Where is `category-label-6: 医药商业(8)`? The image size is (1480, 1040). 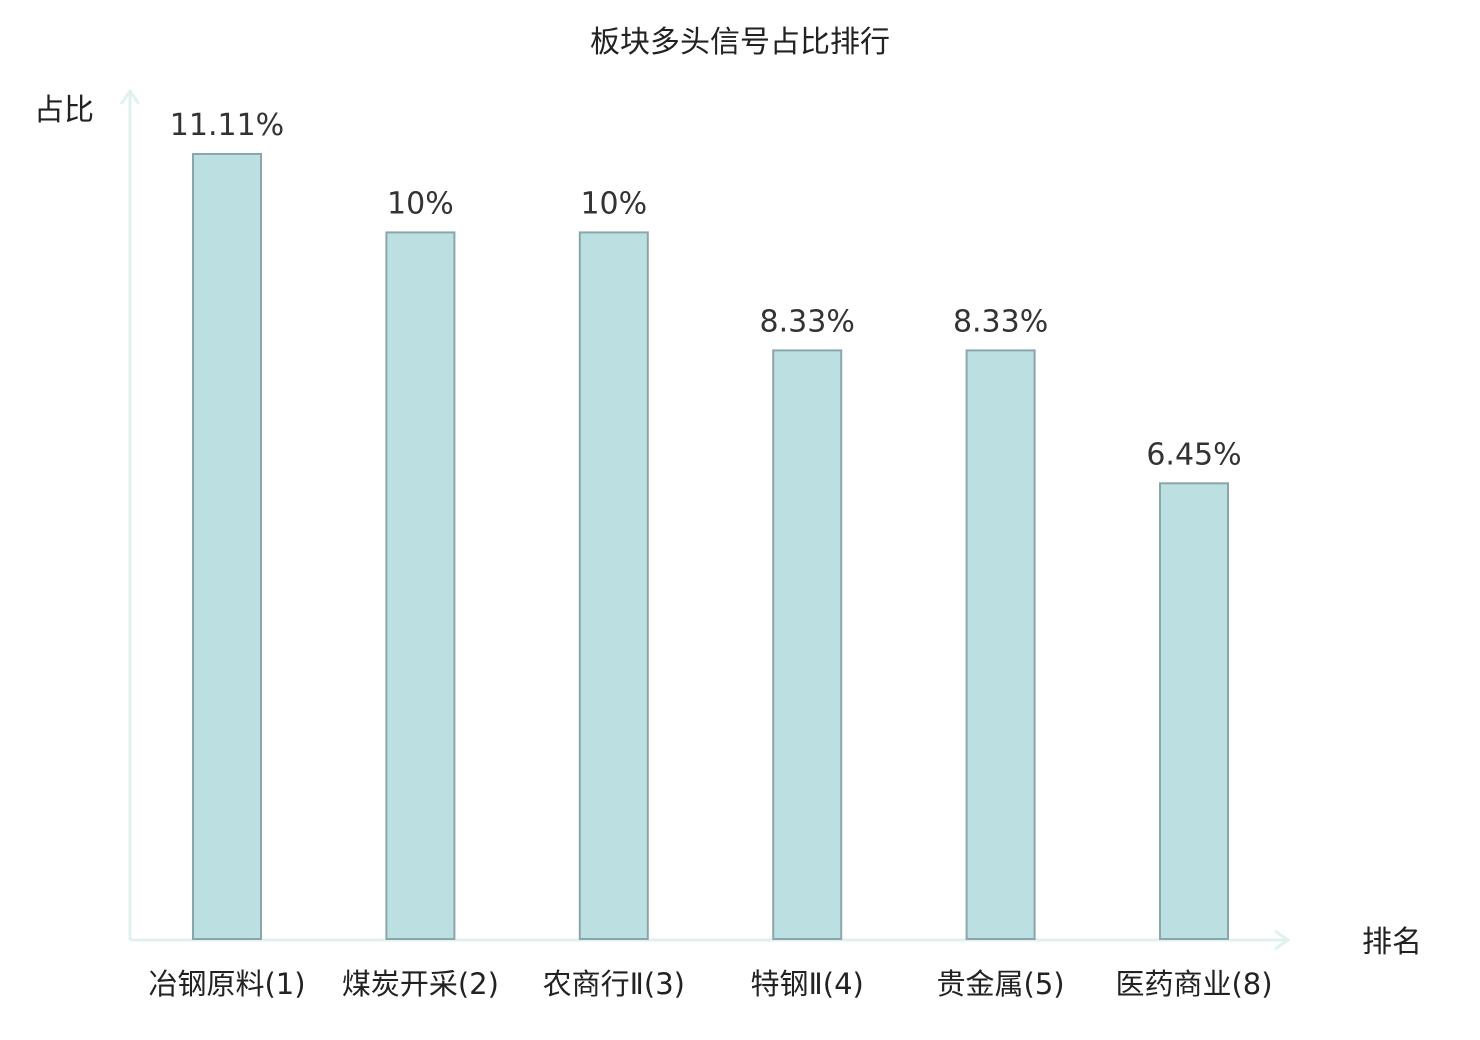
category-label-6: 医药商业(8) is located at coordinates (1193, 984).